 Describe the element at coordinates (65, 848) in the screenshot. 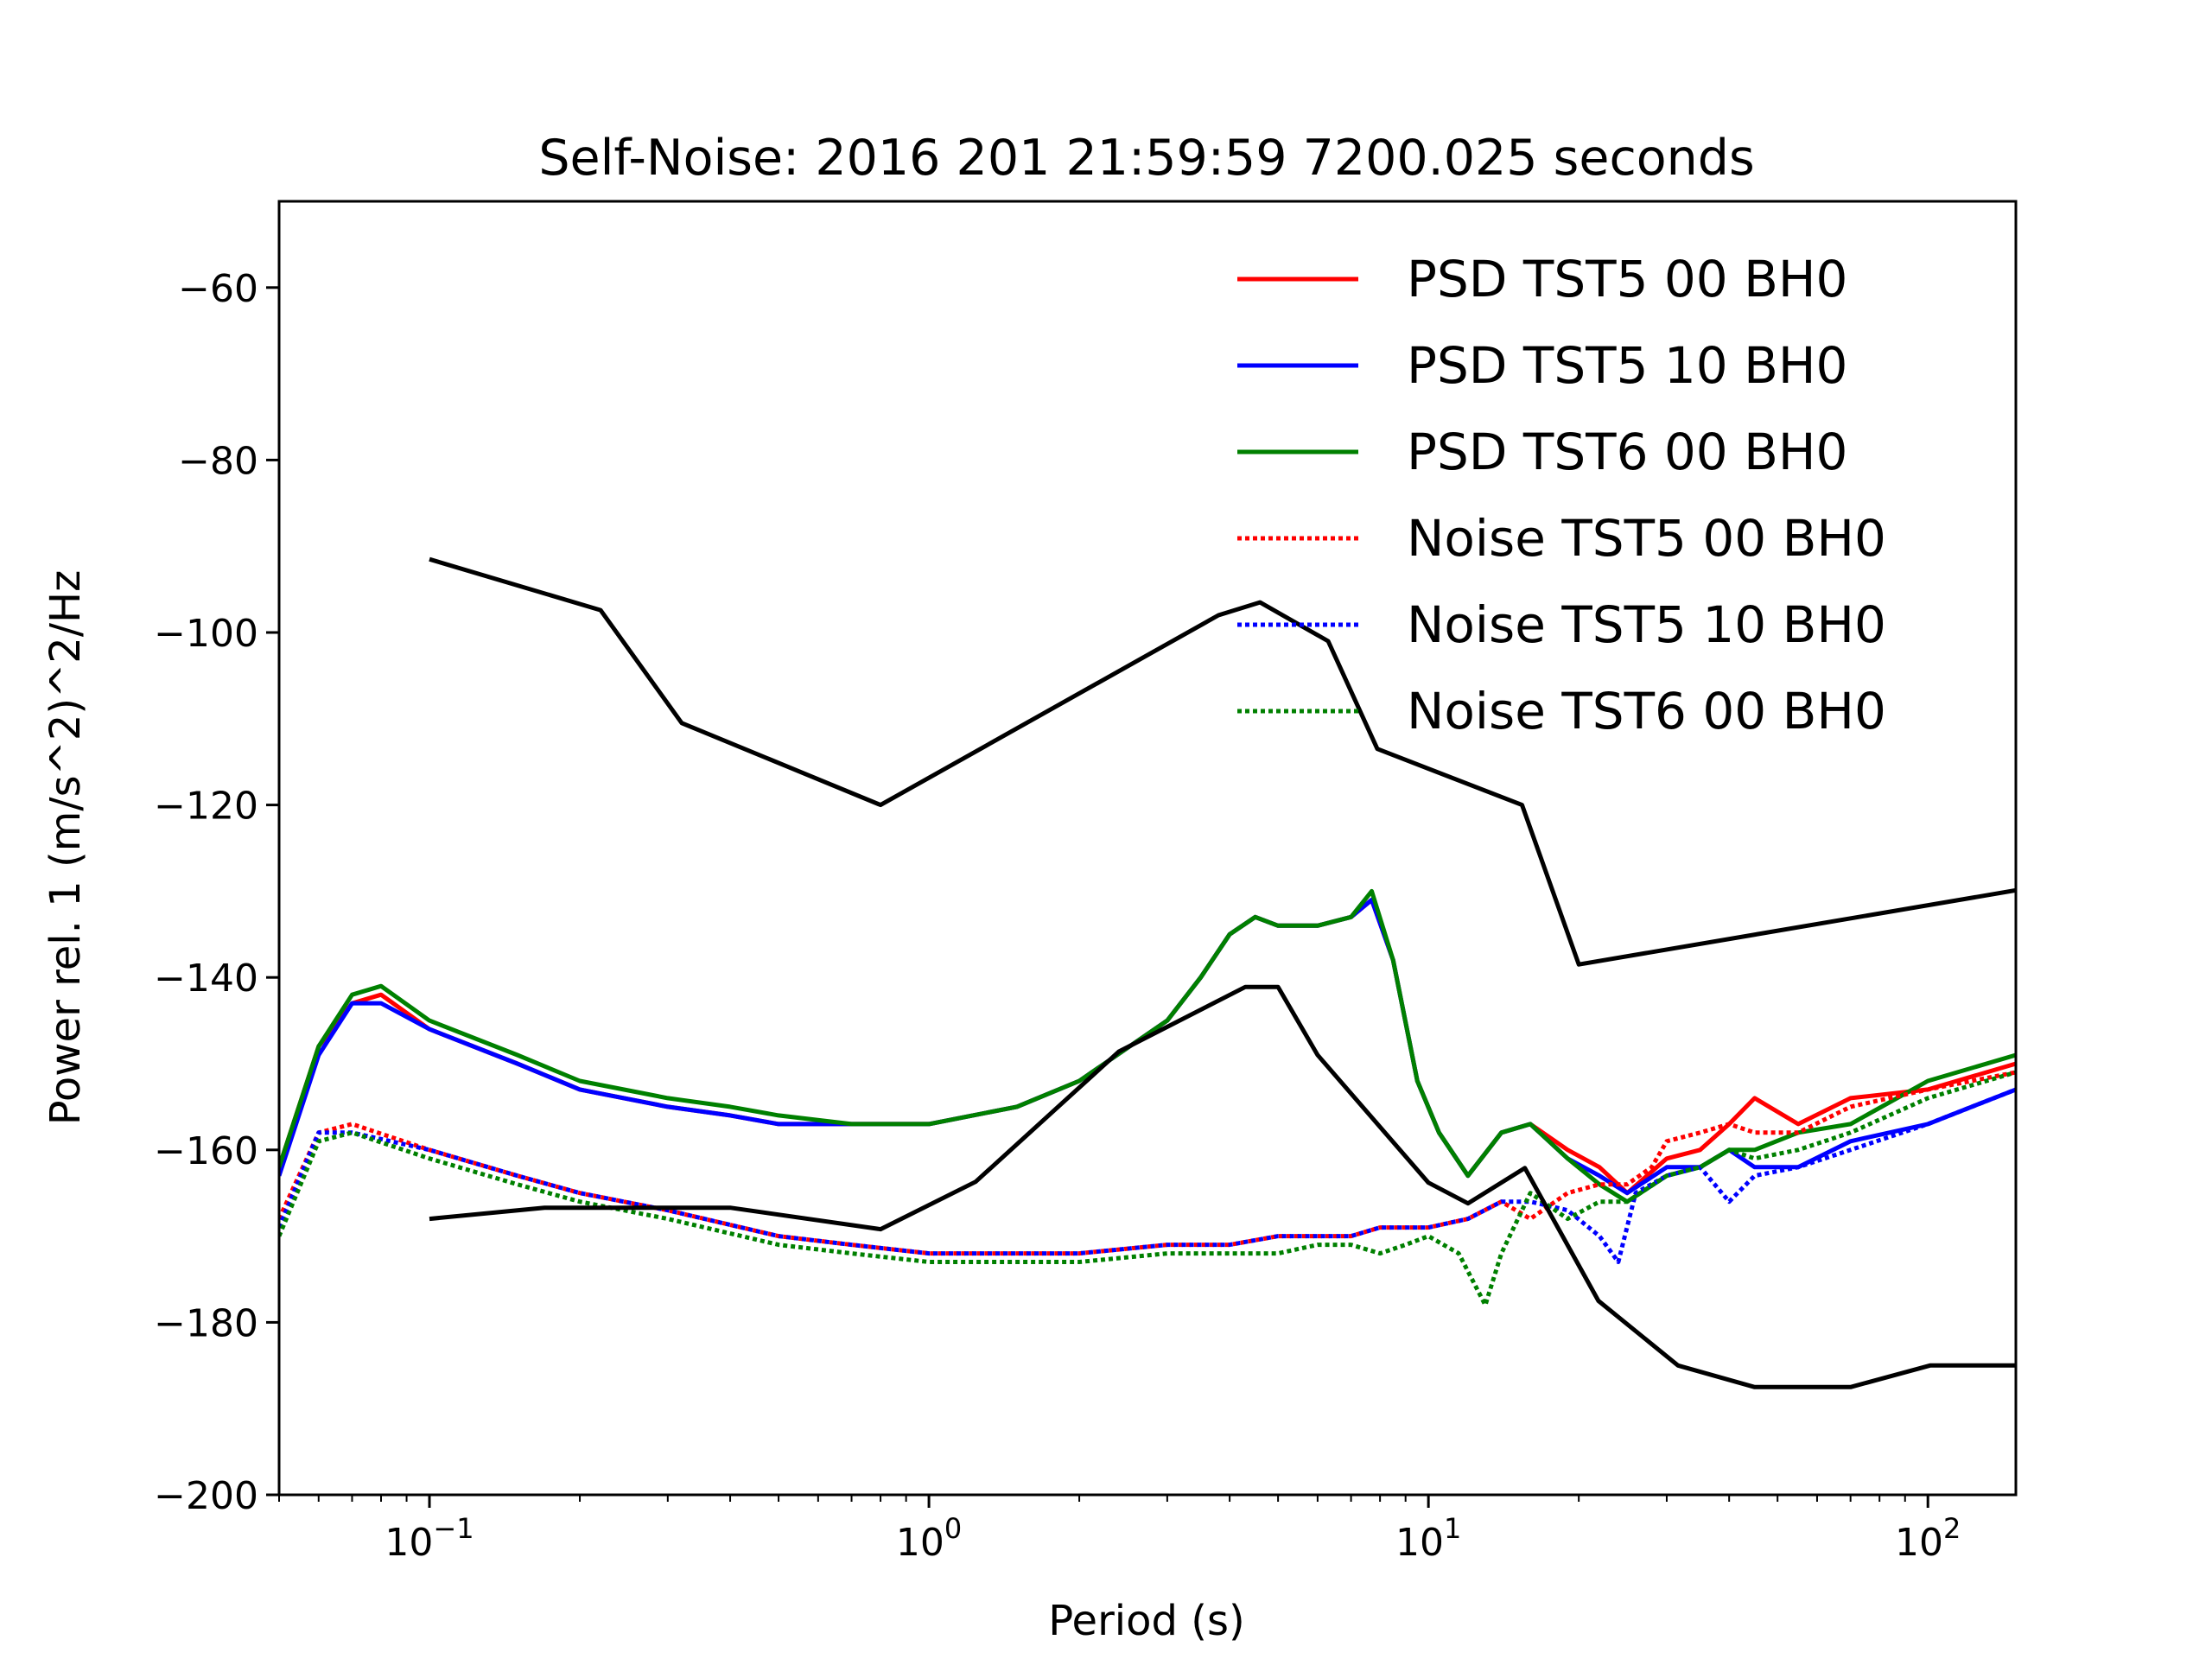

I see `y-axis-label: Power rel. 1 (m/s^2)^2/Hz` at that location.